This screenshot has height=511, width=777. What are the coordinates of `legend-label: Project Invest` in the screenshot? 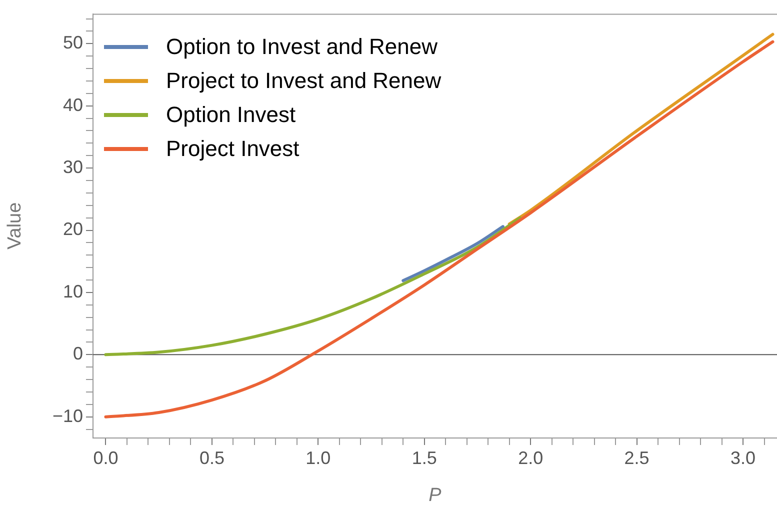 It's located at (233, 149).